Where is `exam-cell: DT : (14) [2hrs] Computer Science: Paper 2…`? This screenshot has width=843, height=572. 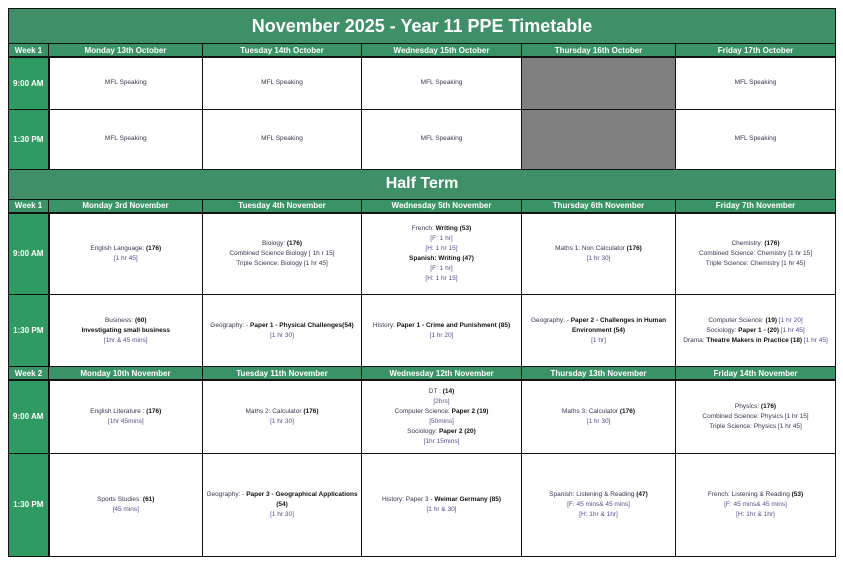 exam-cell: DT : (14) [2hrs] Computer Science: Paper 2… is located at coordinates (441, 416).